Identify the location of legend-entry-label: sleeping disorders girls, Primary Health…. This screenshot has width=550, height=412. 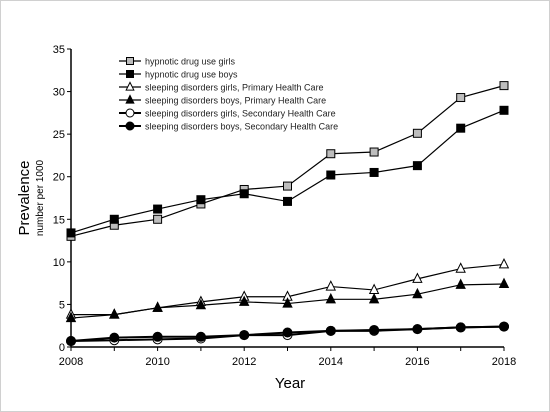
(234, 88).